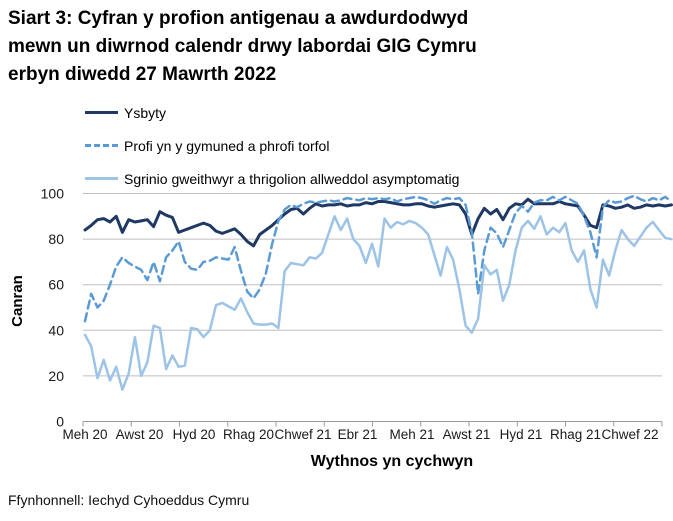 This screenshot has height=521, width=673. What do you see at coordinates (84, 434) in the screenshot?
I see `x-tick-label: Meh 20` at bounding box center [84, 434].